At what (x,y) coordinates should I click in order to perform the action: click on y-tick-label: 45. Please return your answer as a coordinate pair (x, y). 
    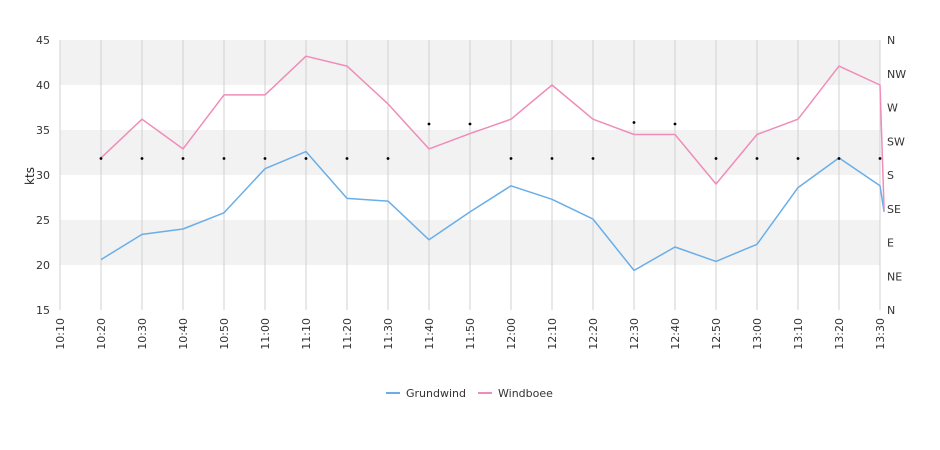
    Looking at the image, I should click on (43, 40).